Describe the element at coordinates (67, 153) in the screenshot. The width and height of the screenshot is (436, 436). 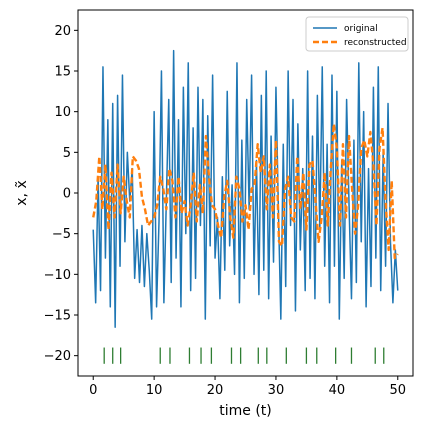
I see `y-tick-label-5: 5` at that location.